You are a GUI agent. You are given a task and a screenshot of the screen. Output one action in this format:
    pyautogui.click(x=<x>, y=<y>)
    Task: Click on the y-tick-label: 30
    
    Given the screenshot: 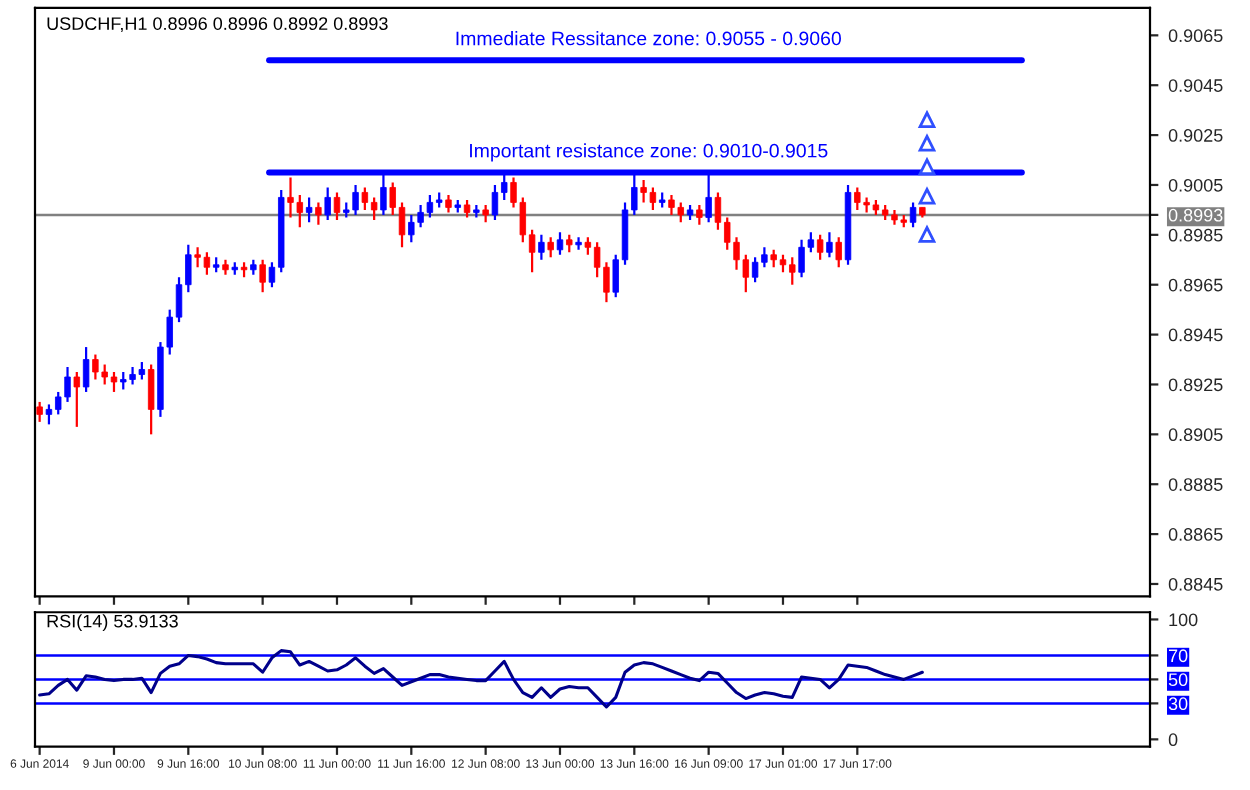 What is the action you would take?
    pyautogui.click(x=1178, y=704)
    